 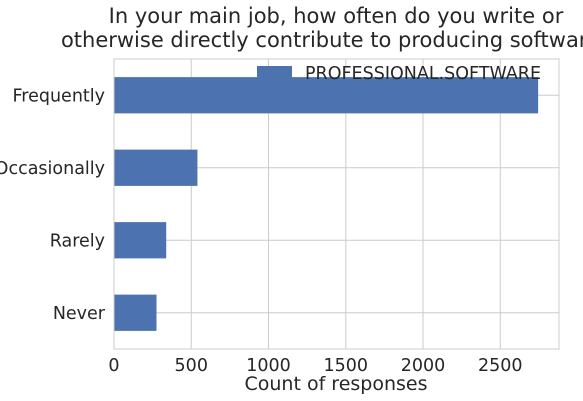 I want to click on y-tick-label-never: Never, so click(x=79, y=314).